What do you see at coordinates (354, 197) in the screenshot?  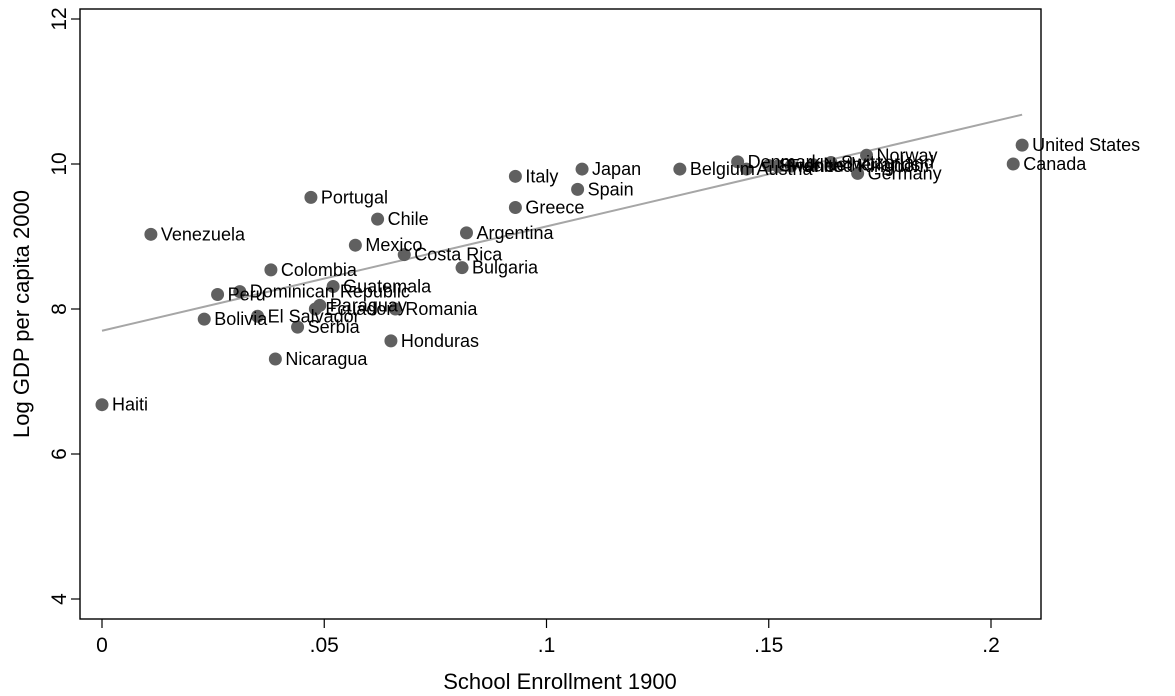 I see `data-point-label: Portugal` at bounding box center [354, 197].